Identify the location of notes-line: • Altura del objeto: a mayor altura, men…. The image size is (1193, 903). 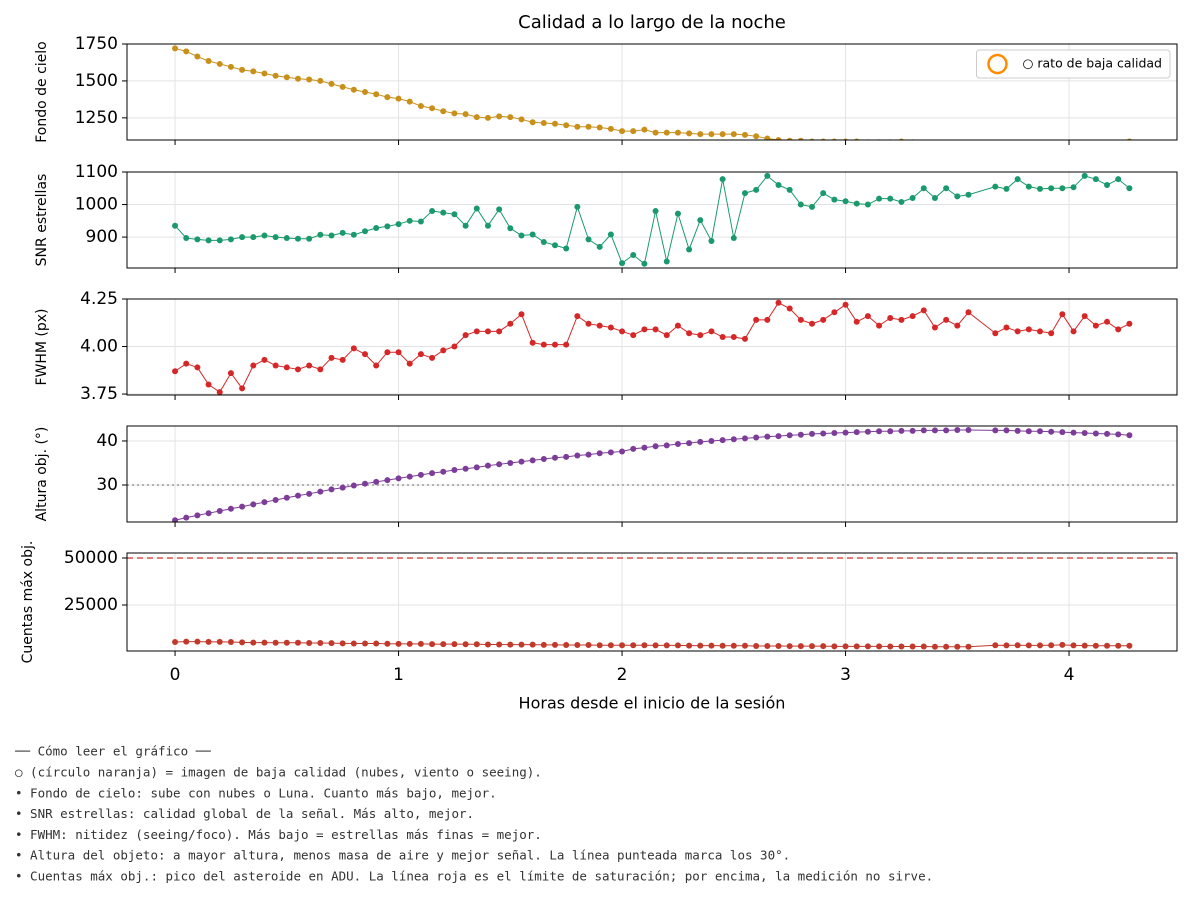
(402, 855).